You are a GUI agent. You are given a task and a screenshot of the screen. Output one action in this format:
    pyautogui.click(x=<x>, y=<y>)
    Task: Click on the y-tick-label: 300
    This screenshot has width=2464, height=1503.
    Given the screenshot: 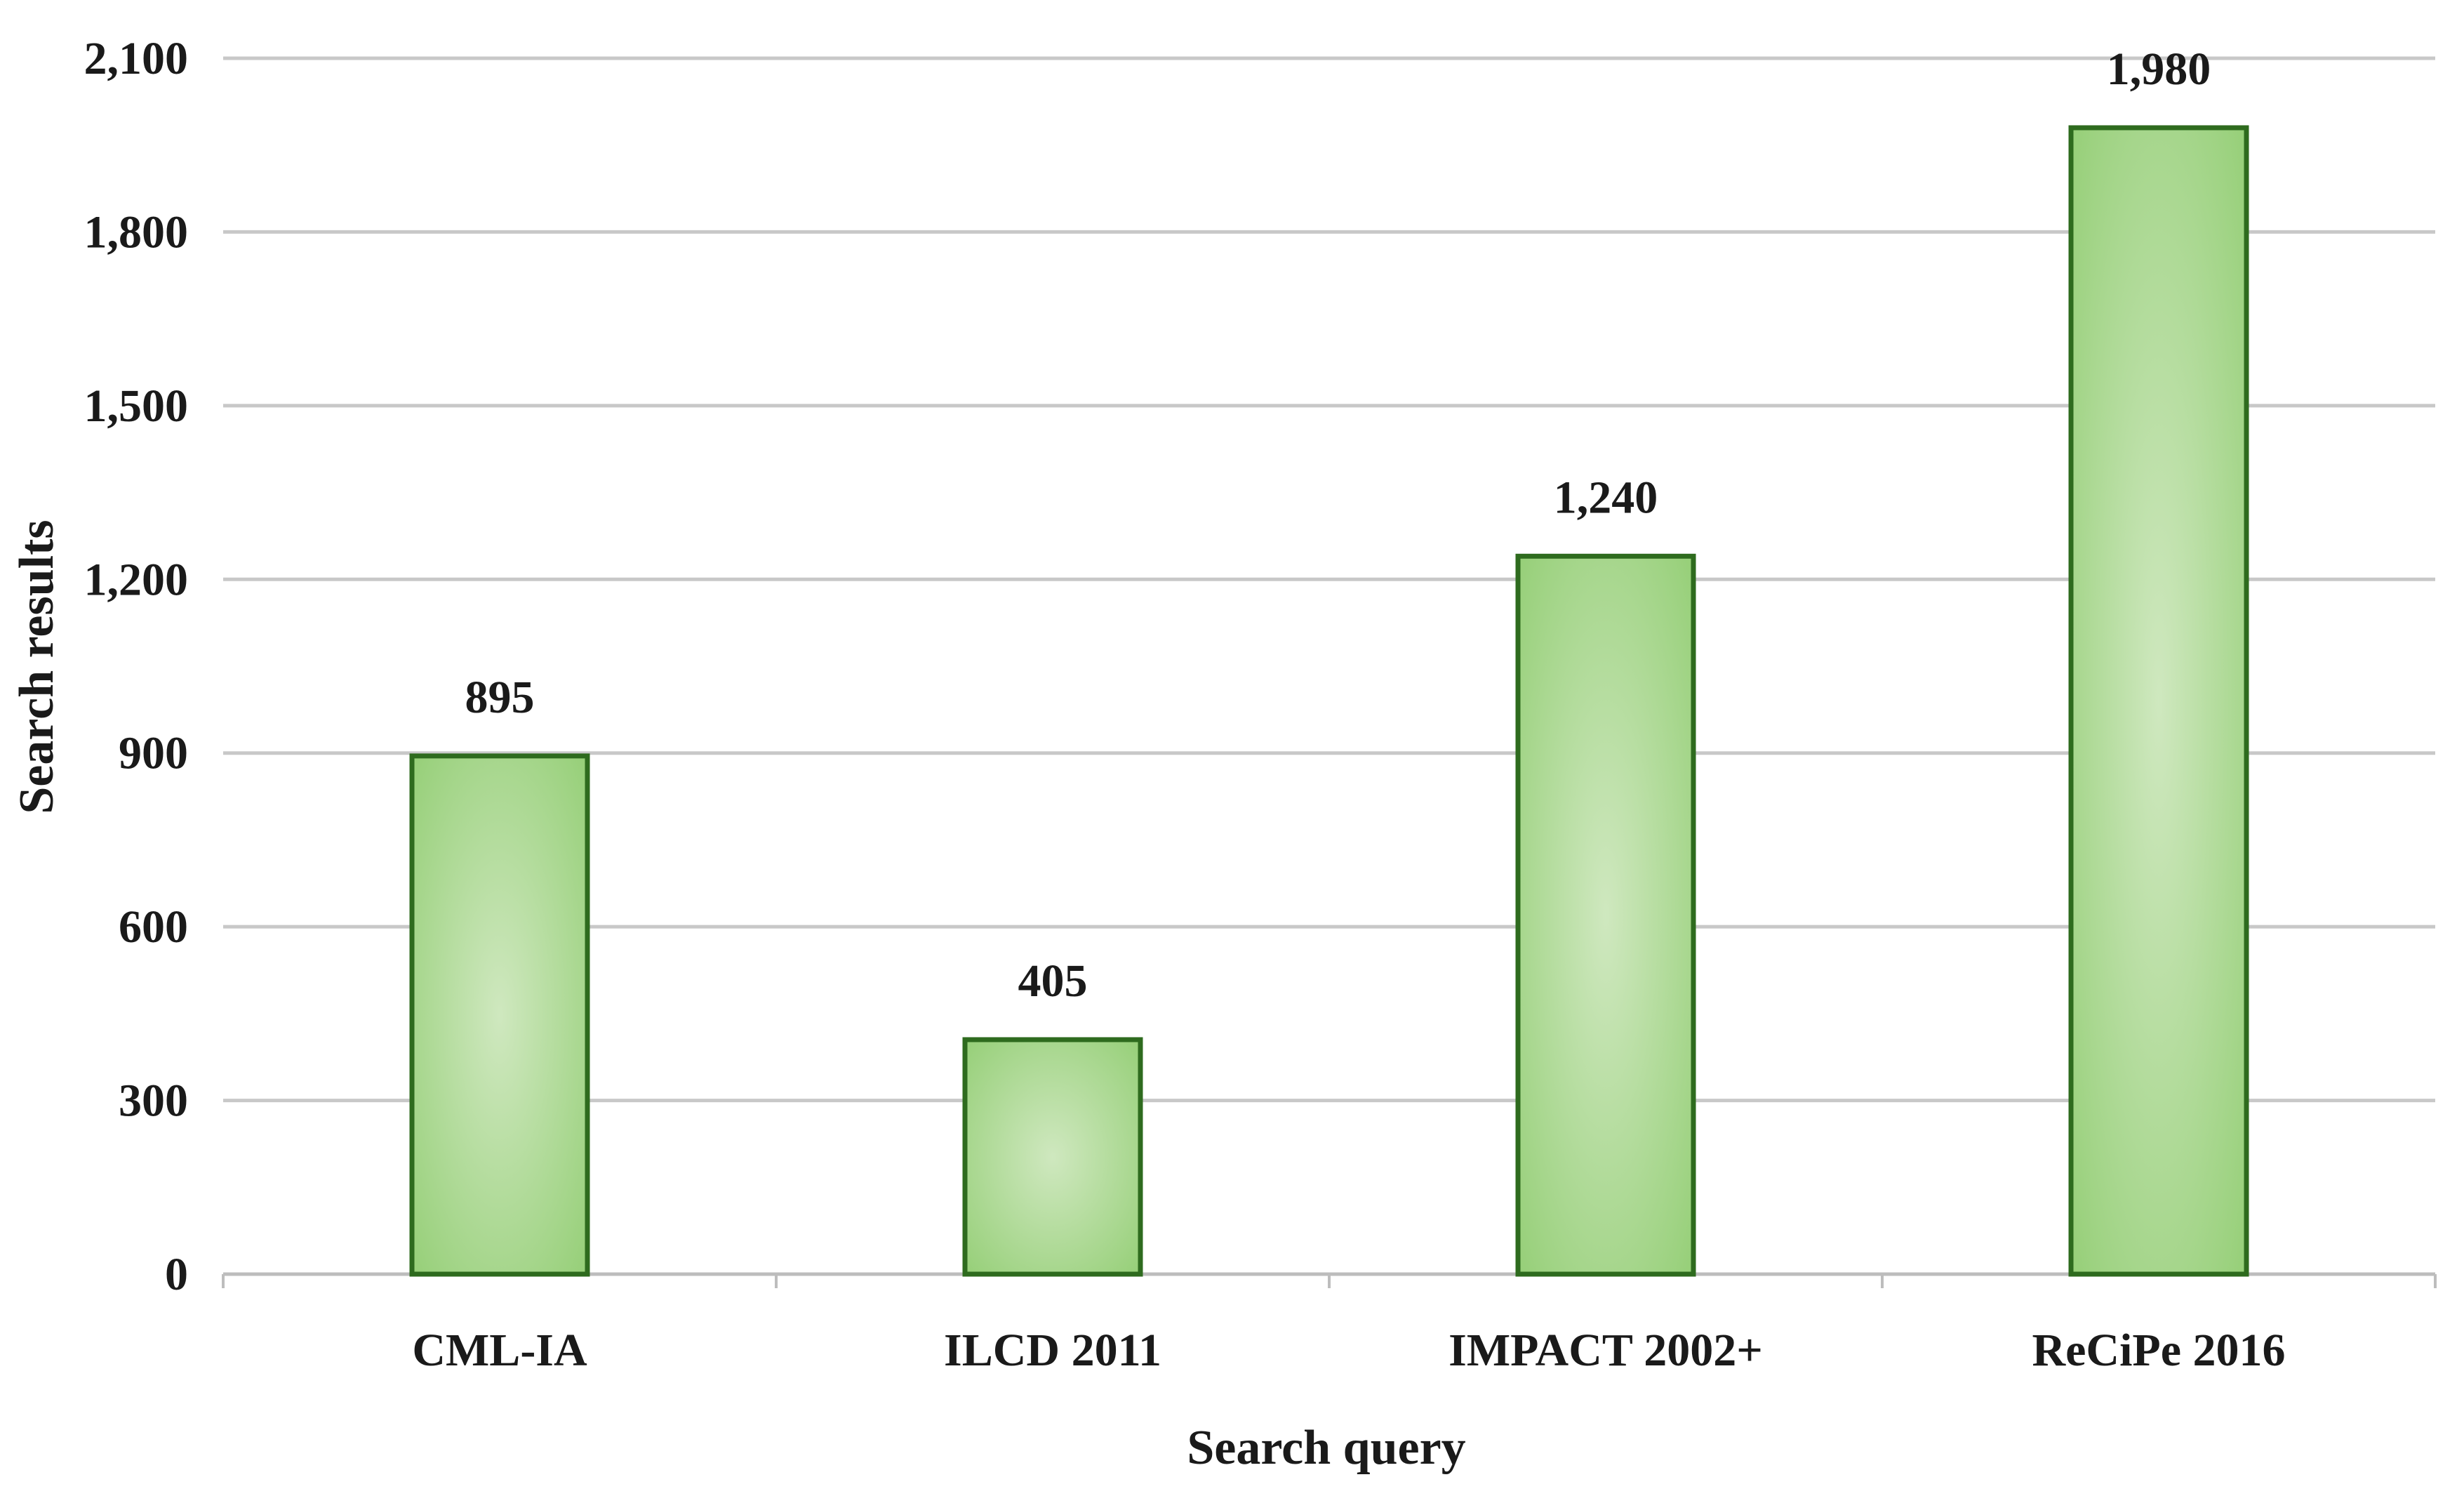 What is the action you would take?
    pyautogui.click(x=153, y=1101)
    